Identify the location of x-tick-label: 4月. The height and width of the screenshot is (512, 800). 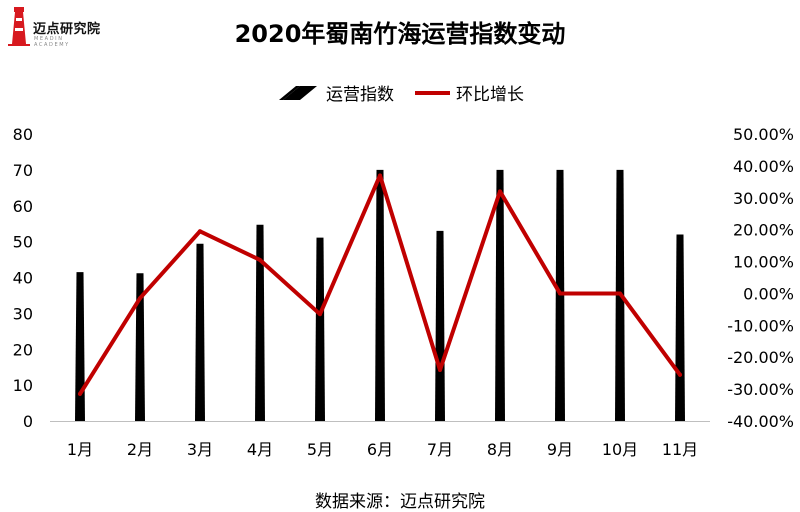
(260, 449).